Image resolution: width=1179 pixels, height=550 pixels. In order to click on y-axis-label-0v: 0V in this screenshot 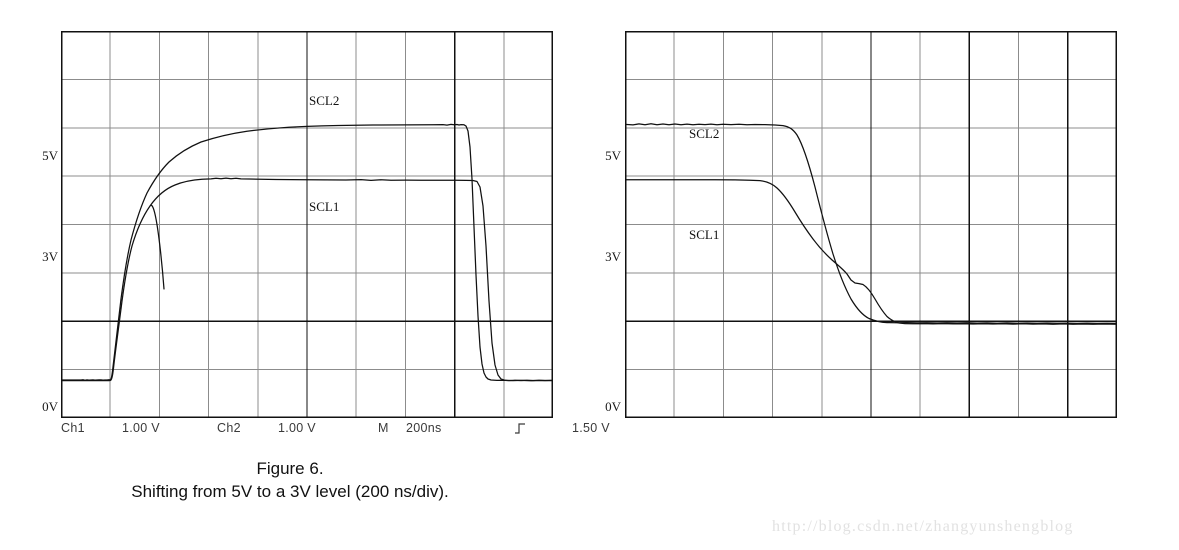, I will do `click(50, 406)`.